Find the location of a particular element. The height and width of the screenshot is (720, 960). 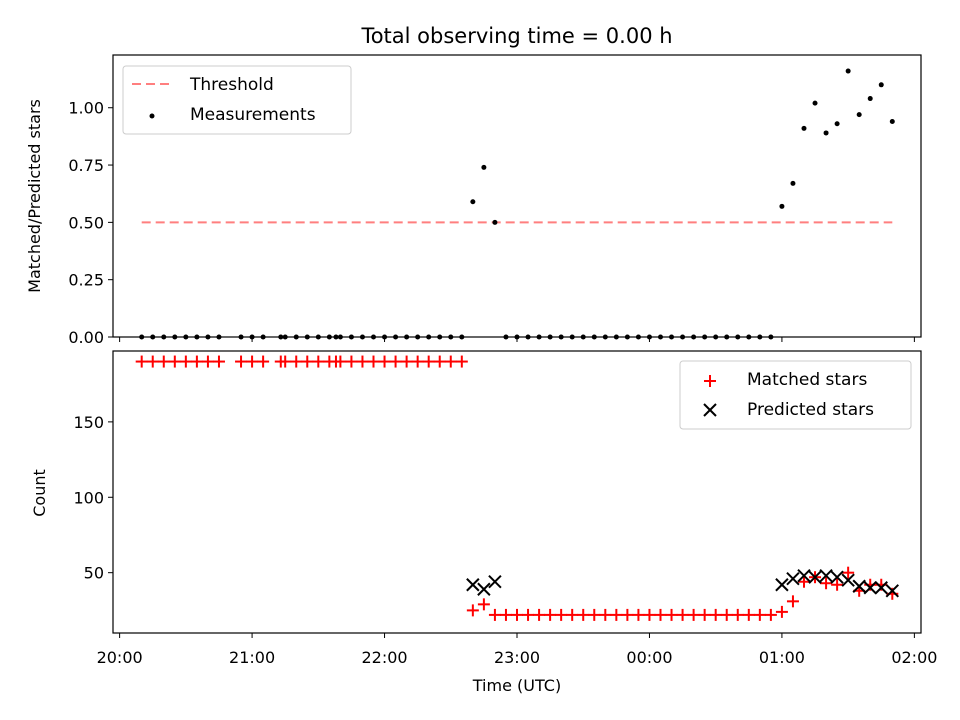

bottom-y-axis: 50 100 150 is located at coordinates (93, 498).